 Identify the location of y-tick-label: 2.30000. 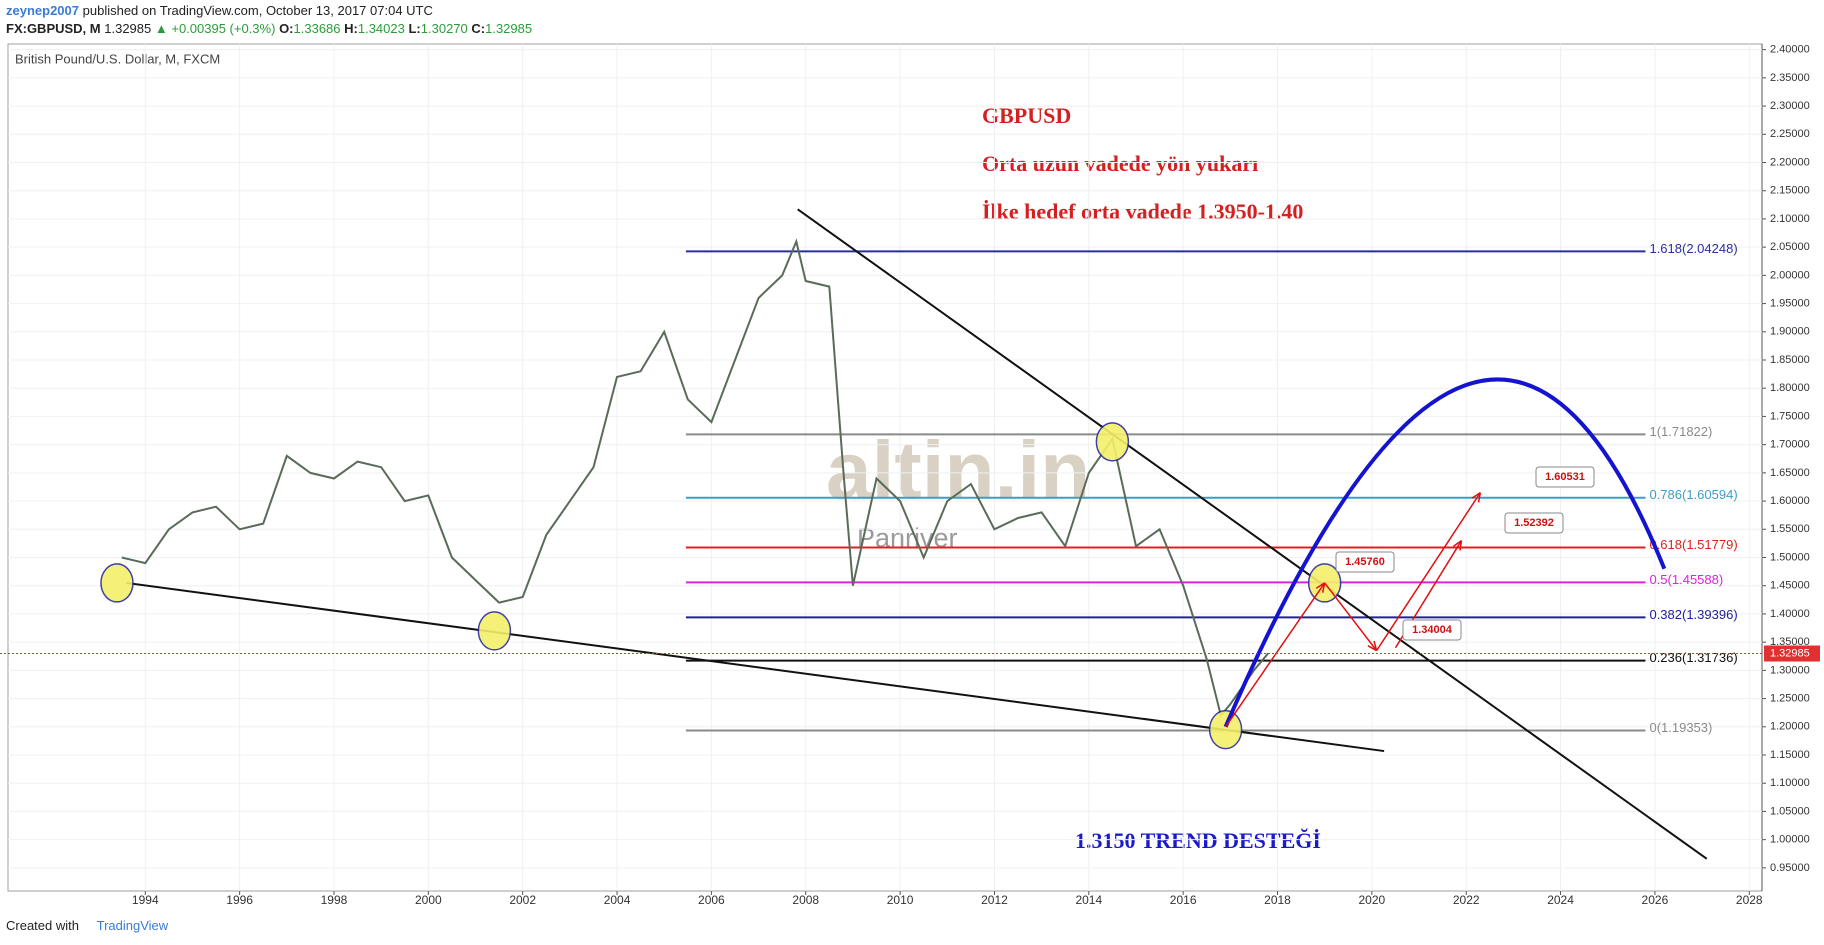
(1790, 106).